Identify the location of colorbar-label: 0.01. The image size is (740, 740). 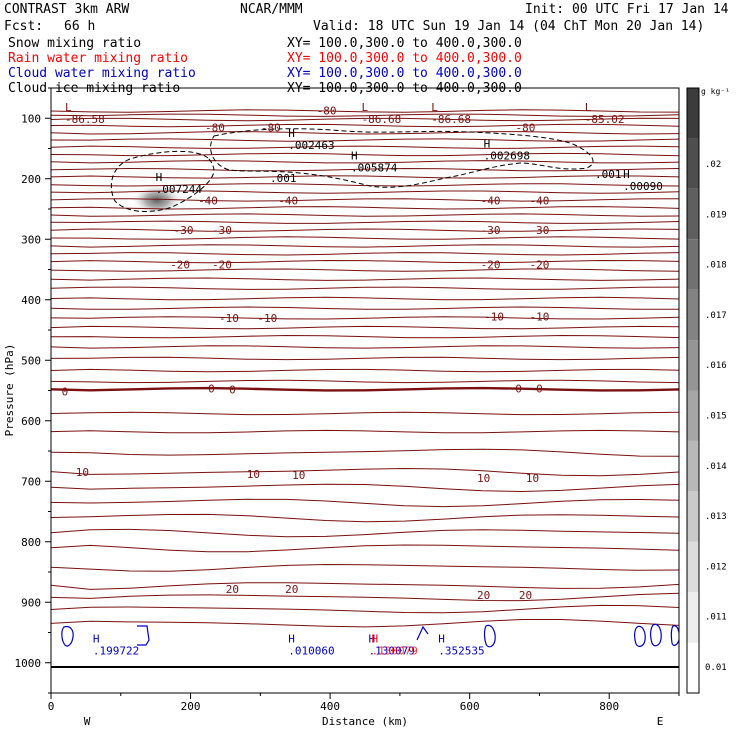
(716, 668).